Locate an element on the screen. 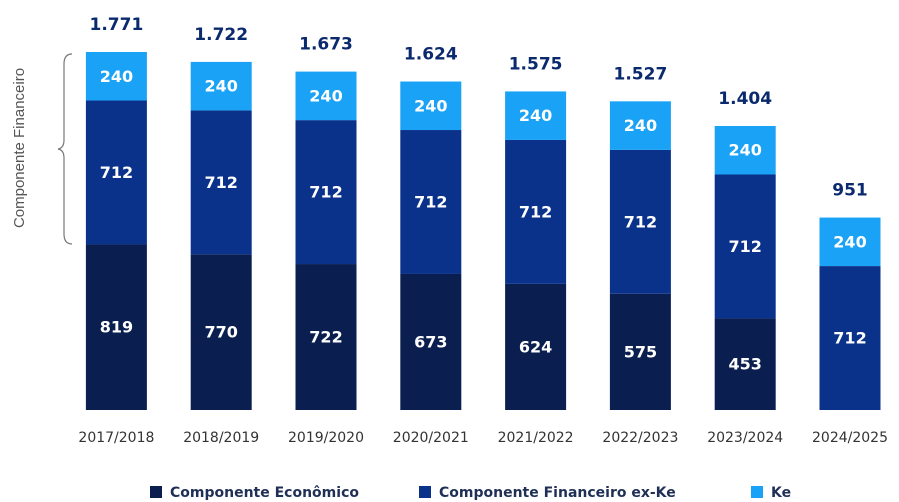 This screenshot has height=502, width=899. total-label: 951 is located at coordinates (850, 191).